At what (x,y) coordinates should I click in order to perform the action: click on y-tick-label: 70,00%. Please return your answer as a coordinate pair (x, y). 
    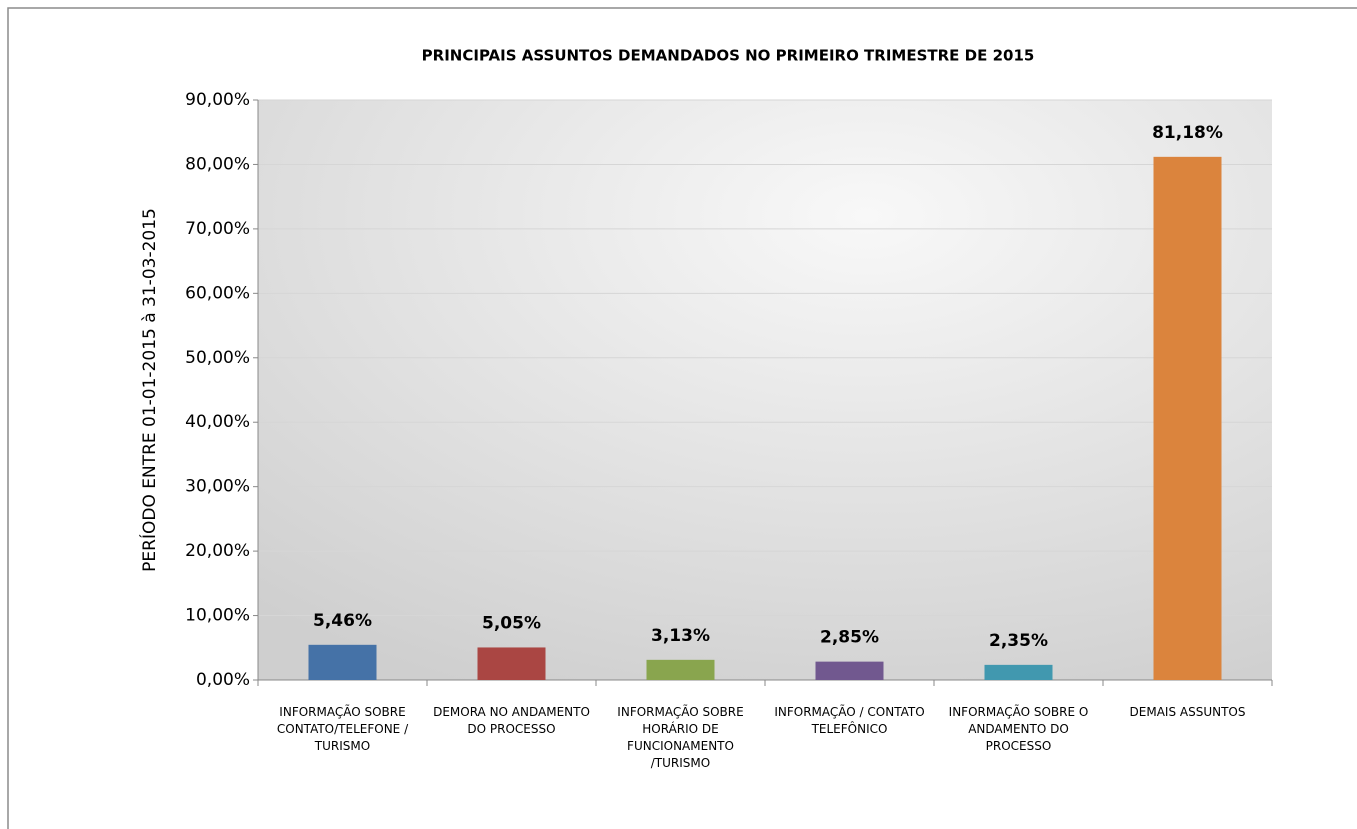
    Looking at the image, I should click on (217, 229).